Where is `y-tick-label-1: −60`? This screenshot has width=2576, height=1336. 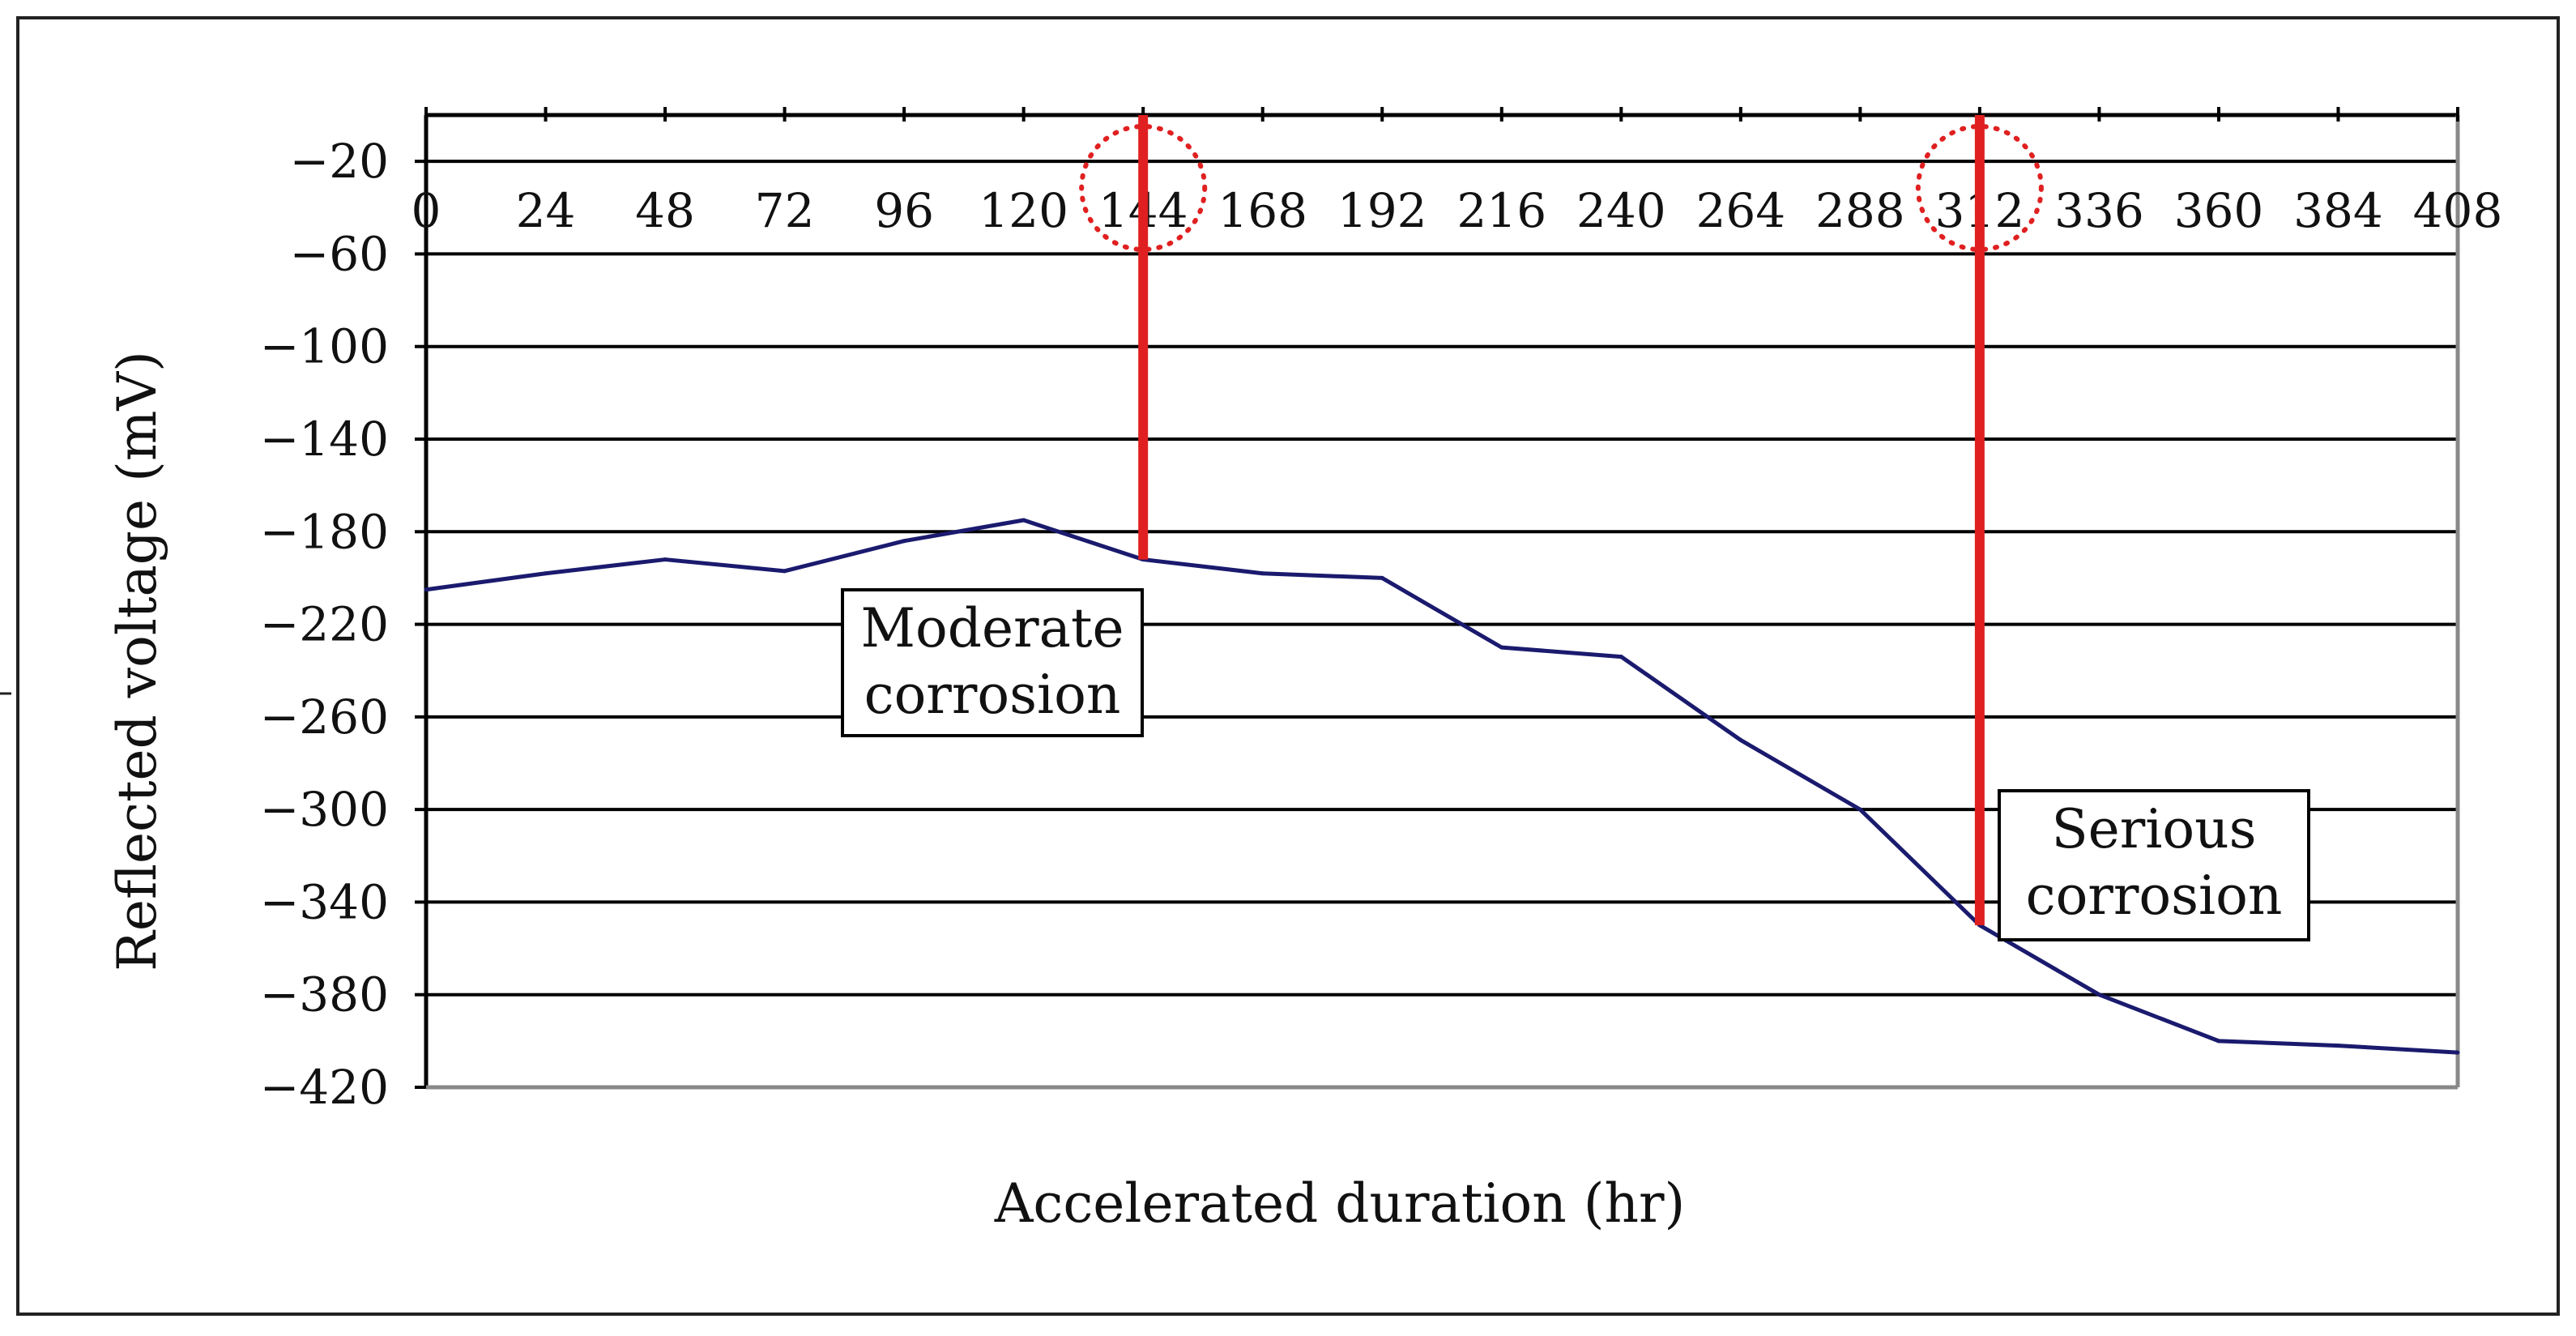
y-tick-label-1: −60 is located at coordinates (340, 253).